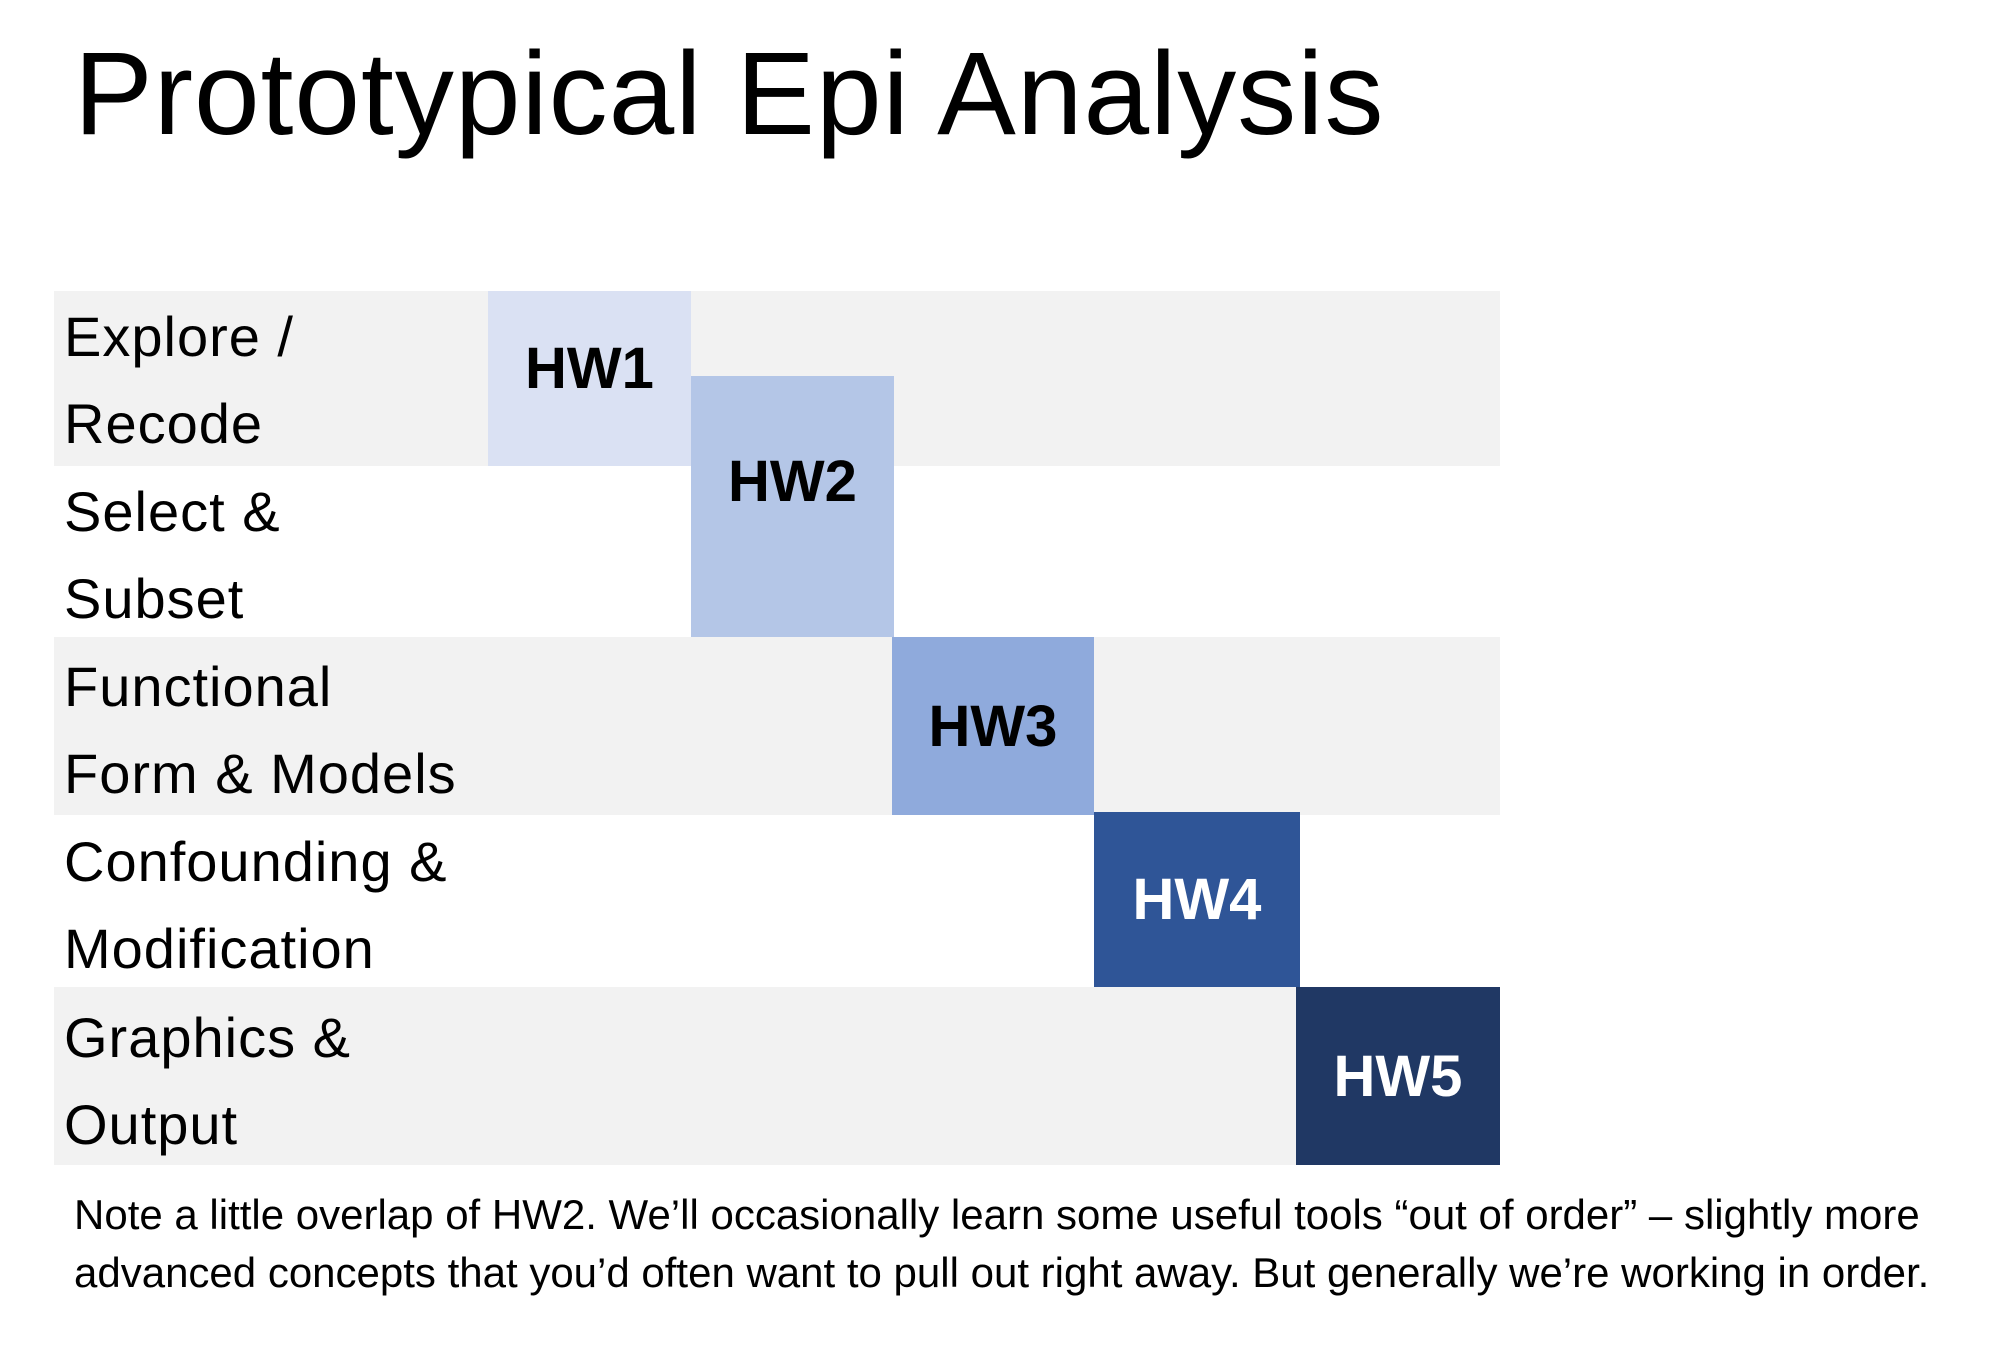 This screenshot has height=1364, width=2008. What do you see at coordinates (179, 336) in the screenshot?
I see `row-label-line1: Explore /` at bounding box center [179, 336].